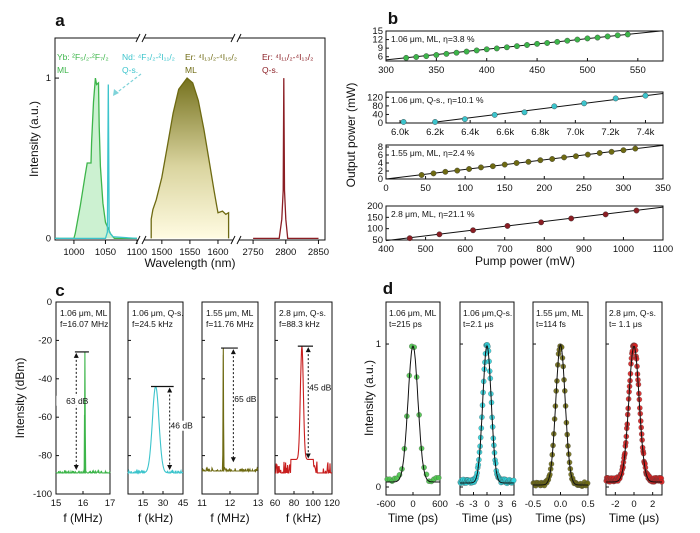  What do you see at coordinates (161, 252) in the screenshot?
I see `x-tick-label: 1500` at bounding box center [161, 252].